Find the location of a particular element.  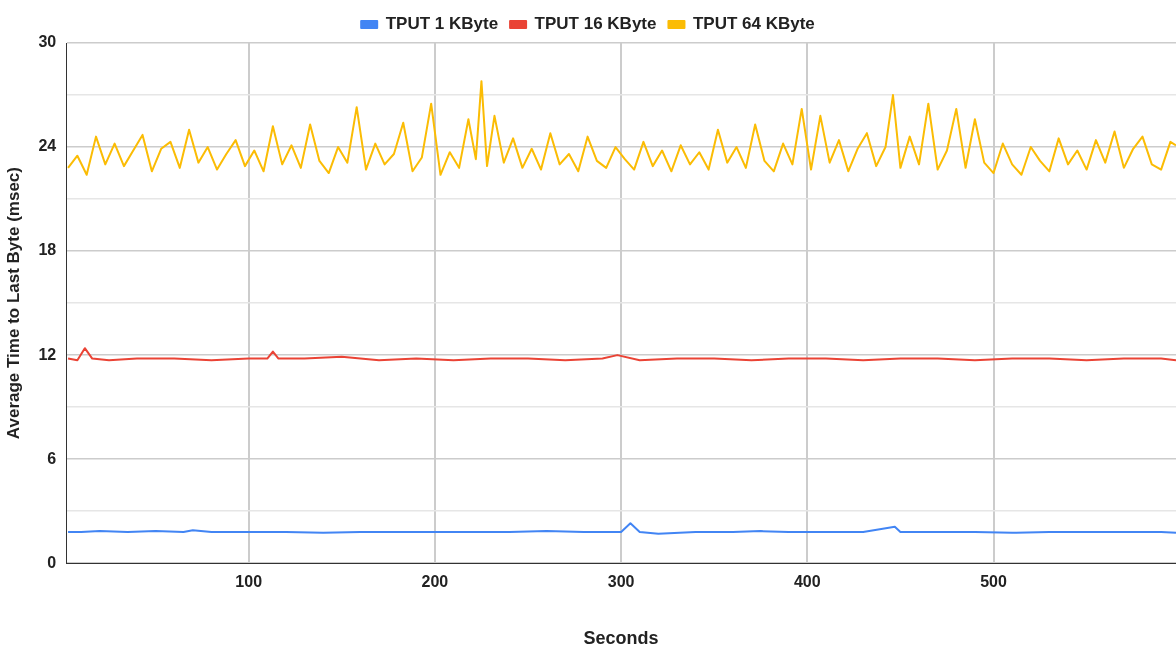

x-tick-label: 500 is located at coordinates (993, 582).